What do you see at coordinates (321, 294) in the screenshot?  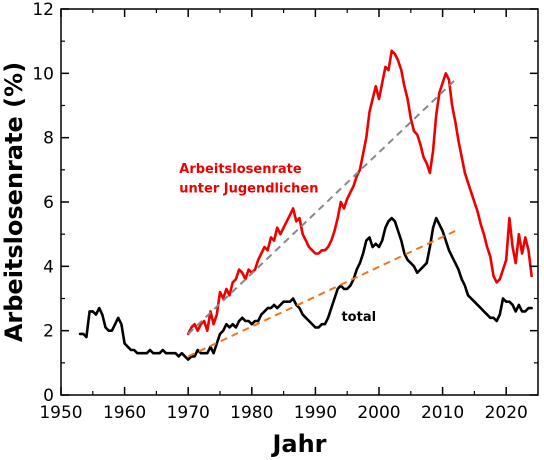 I see `trendline-total-trend` at bounding box center [321, 294].